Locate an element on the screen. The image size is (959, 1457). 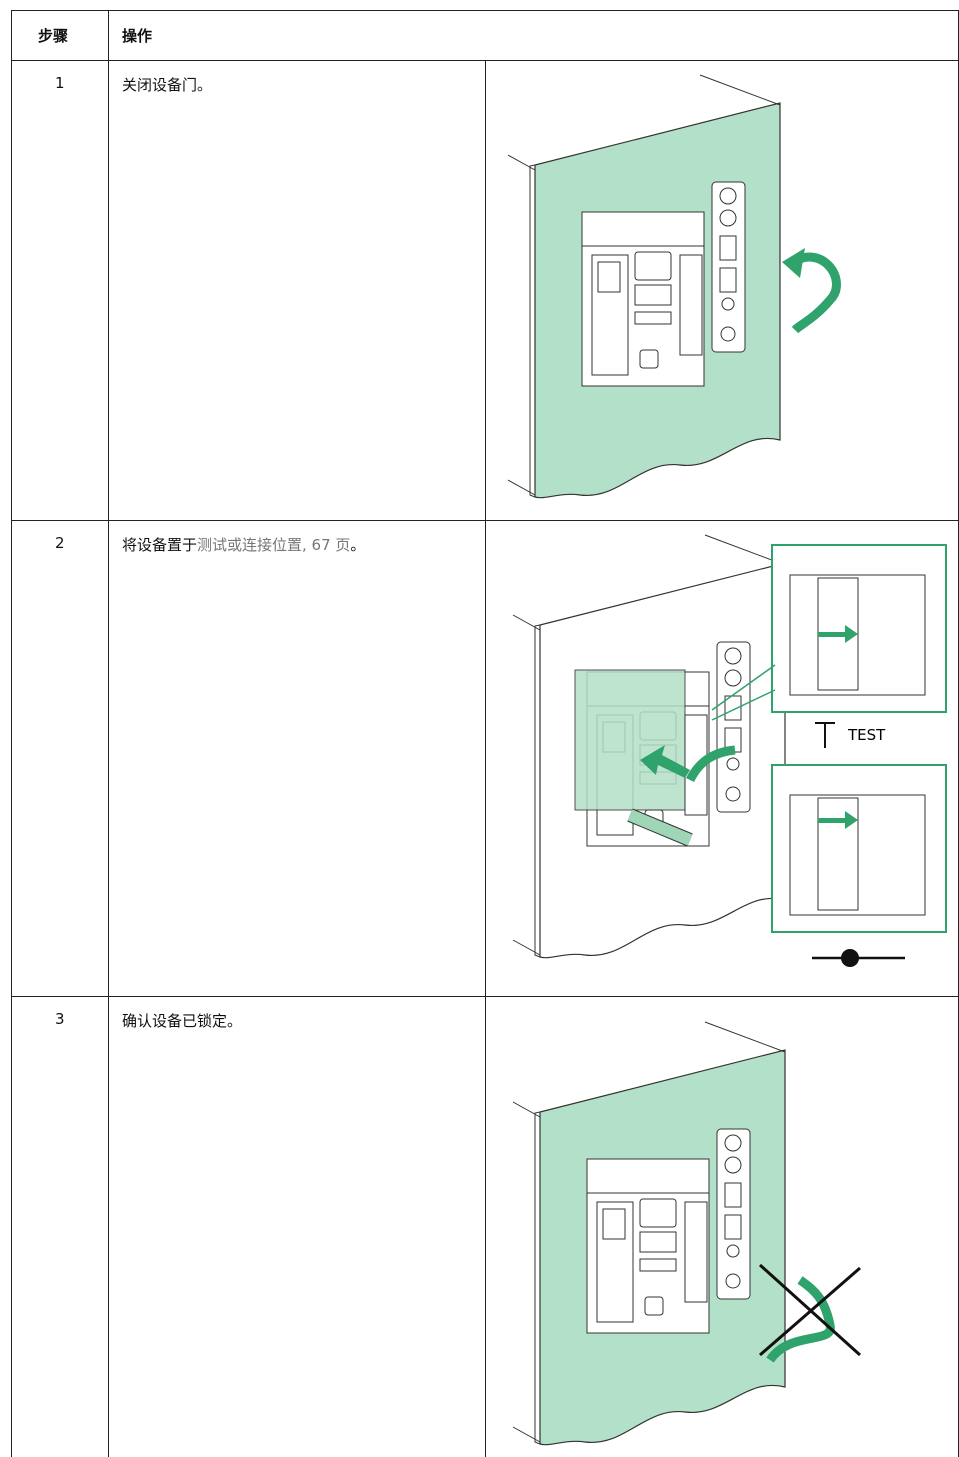
step-number: 1 is located at coordinates (60, 83).